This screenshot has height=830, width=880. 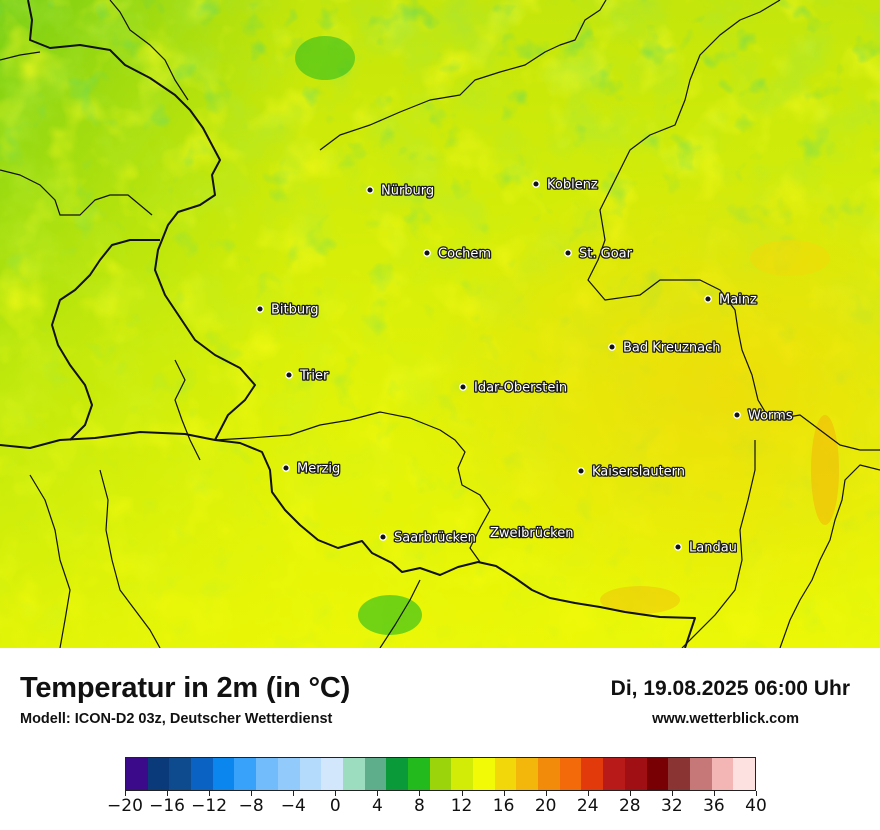 I want to click on map-title: Temperatur in 2m (in °C), so click(x=185, y=688).